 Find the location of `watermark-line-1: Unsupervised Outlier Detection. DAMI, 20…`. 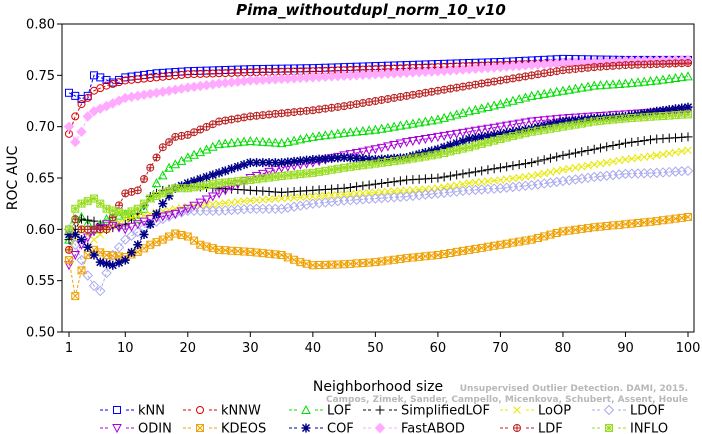

watermark-line-1: Unsupervised Outlier Detection. DAMI, 20… is located at coordinates (574, 389).